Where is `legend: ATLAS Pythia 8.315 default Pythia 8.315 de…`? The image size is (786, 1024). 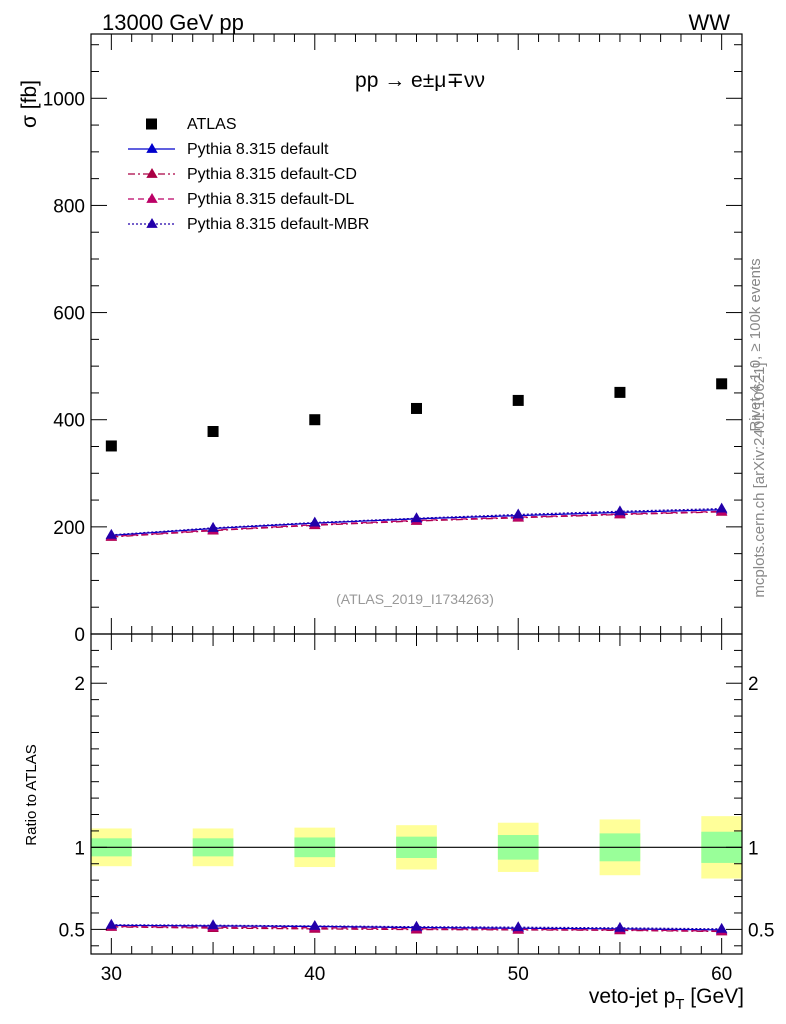 legend: ATLAS Pythia 8.315 default Pythia 8.315 de… is located at coordinates (248, 174).